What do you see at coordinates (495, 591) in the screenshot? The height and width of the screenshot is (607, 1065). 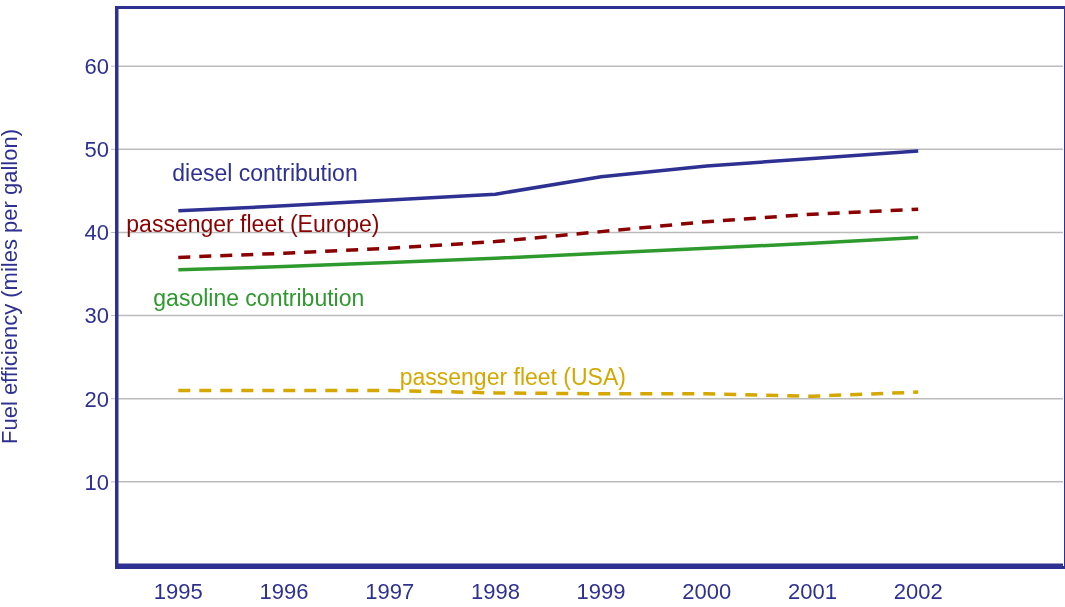 I see `x-tick-label: 1998` at bounding box center [495, 591].